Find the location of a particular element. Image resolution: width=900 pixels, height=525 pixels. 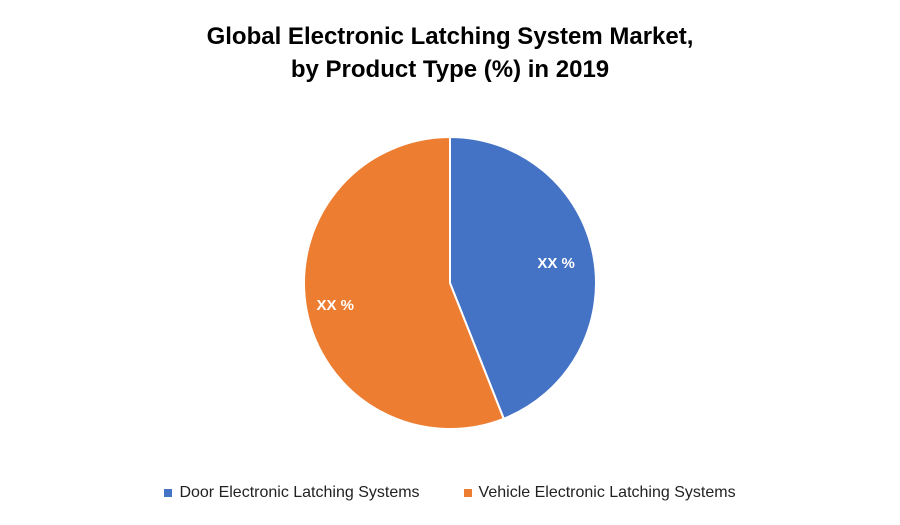

legend-label-door: Door Electronic Latching Systems is located at coordinates (299, 492).